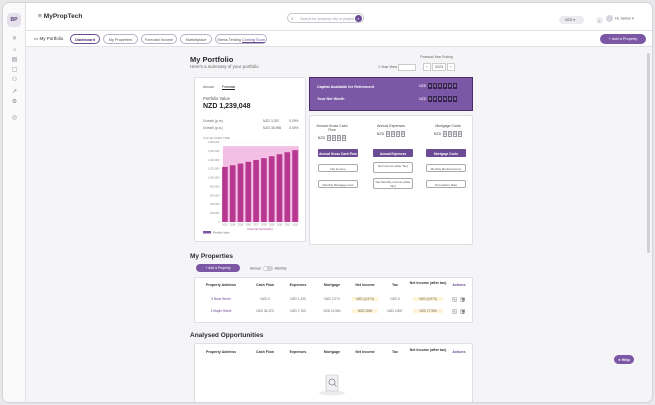 The height and width of the screenshot is (405, 655). What do you see at coordinates (438, 67) in the screenshot?
I see `year-value: 2023` at bounding box center [438, 67].